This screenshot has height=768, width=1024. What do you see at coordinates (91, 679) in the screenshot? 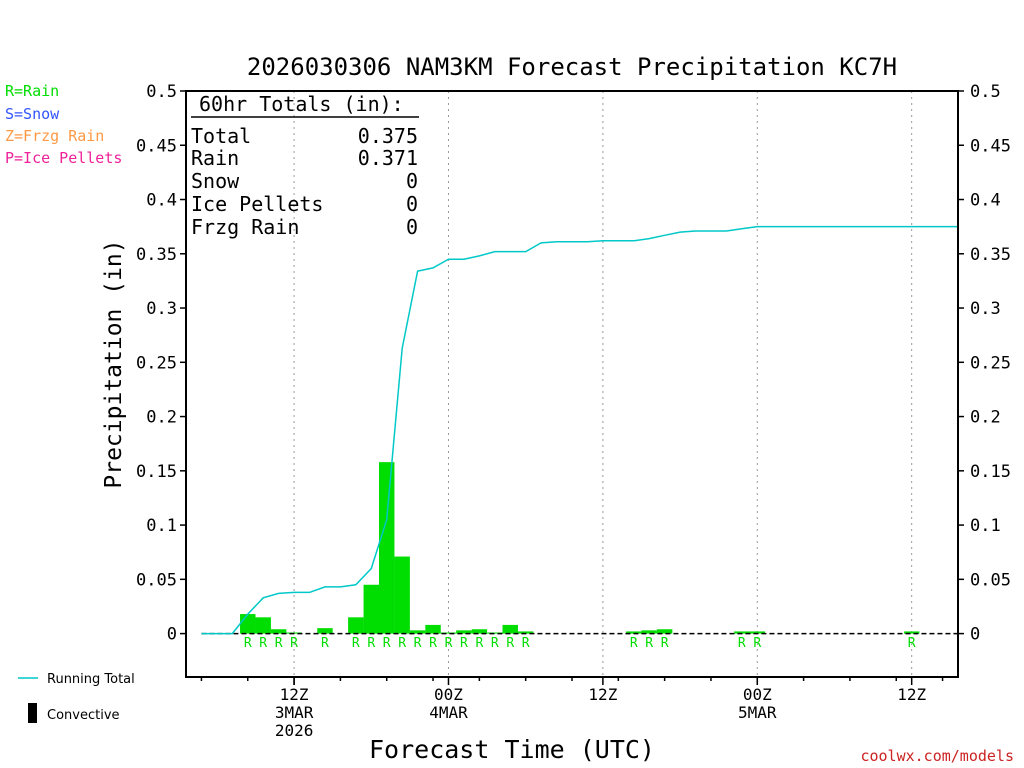
I see `running-total-legend-label: Running Total` at bounding box center [91, 679].